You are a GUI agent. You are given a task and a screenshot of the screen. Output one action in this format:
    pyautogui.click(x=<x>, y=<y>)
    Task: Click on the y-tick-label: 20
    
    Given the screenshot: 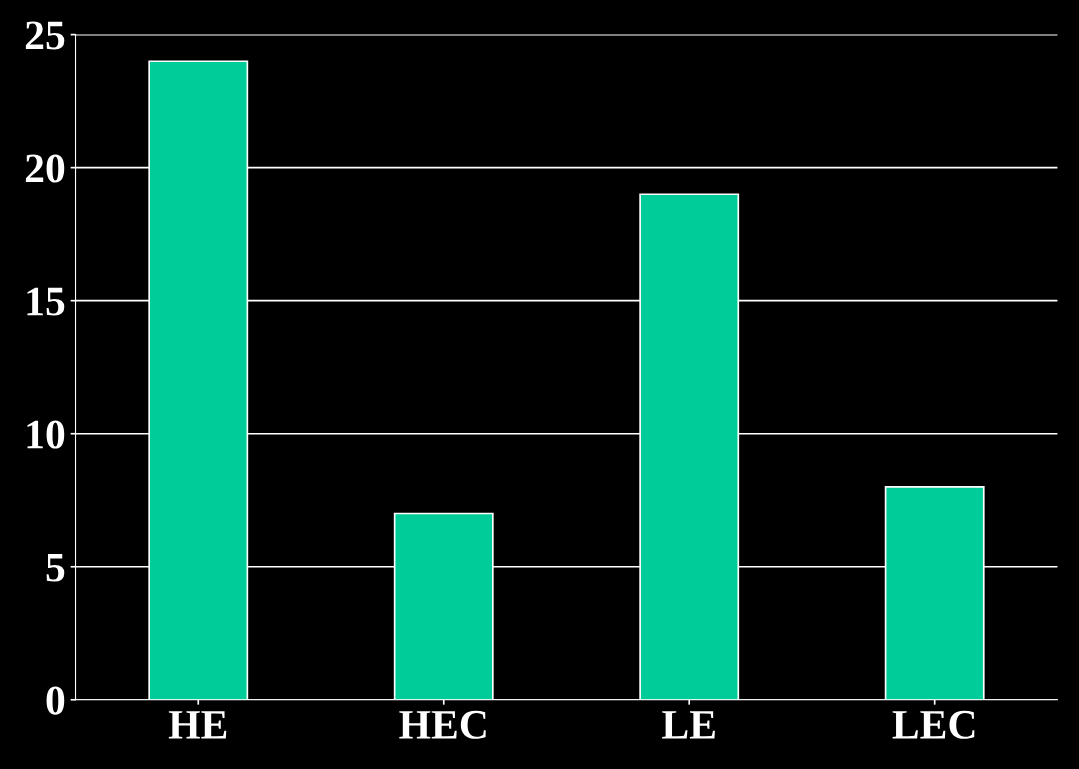 What is the action you would take?
    pyautogui.click(x=45, y=168)
    